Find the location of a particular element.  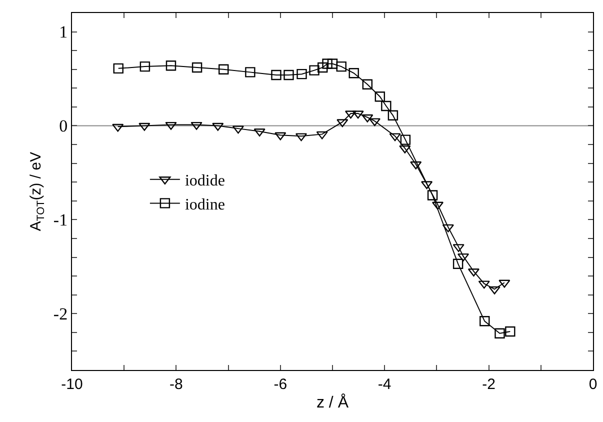

x-tick-label: 0 is located at coordinates (593, 384).